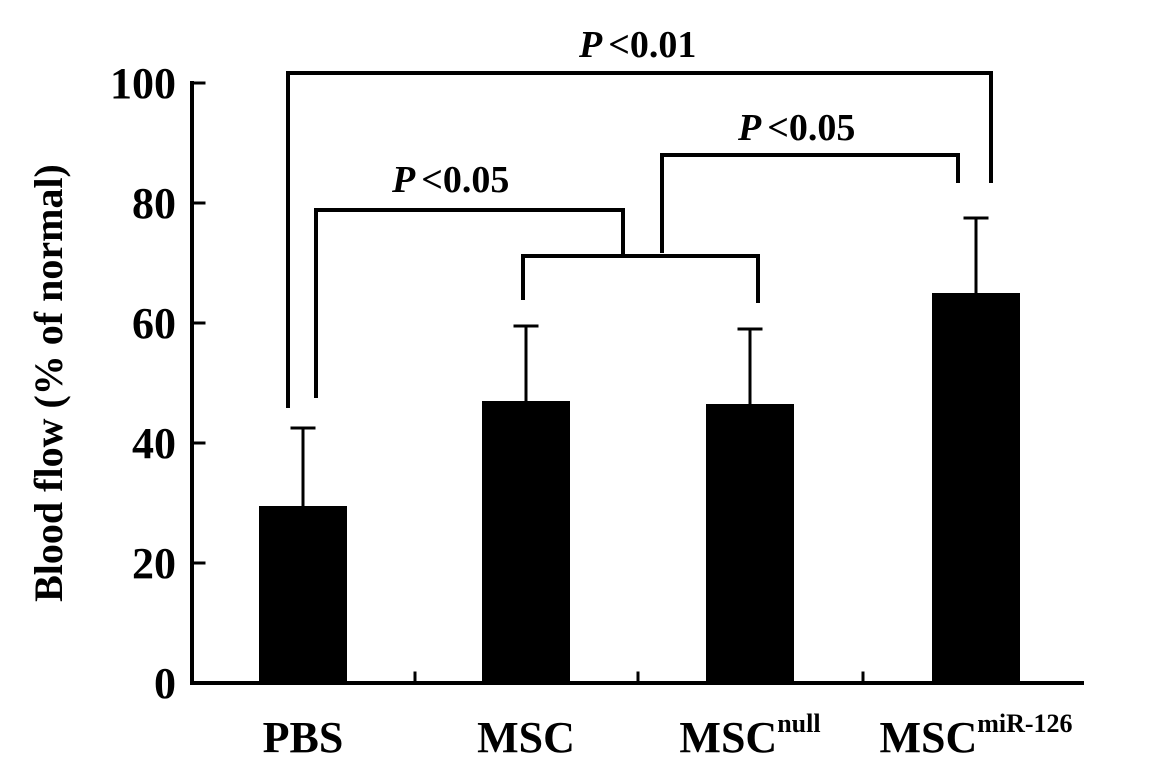  What do you see at coordinates (154, 443) in the screenshot?
I see `y-tick-label: 40` at bounding box center [154, 443].